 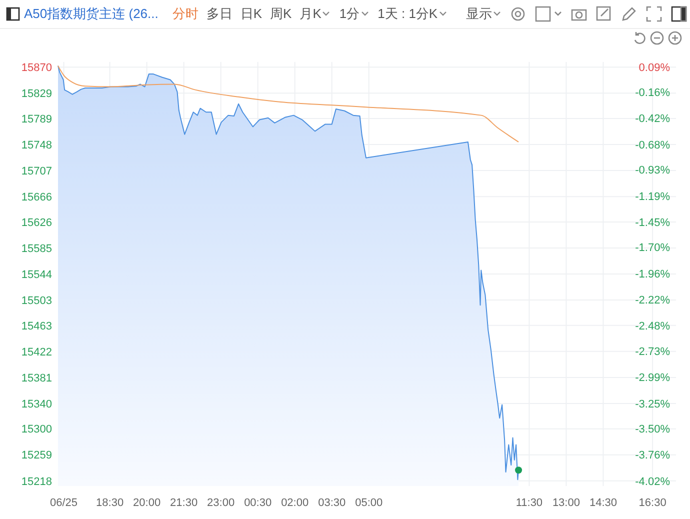 I want to click on y-tick-label: 15789, so click(x=36, y=119).